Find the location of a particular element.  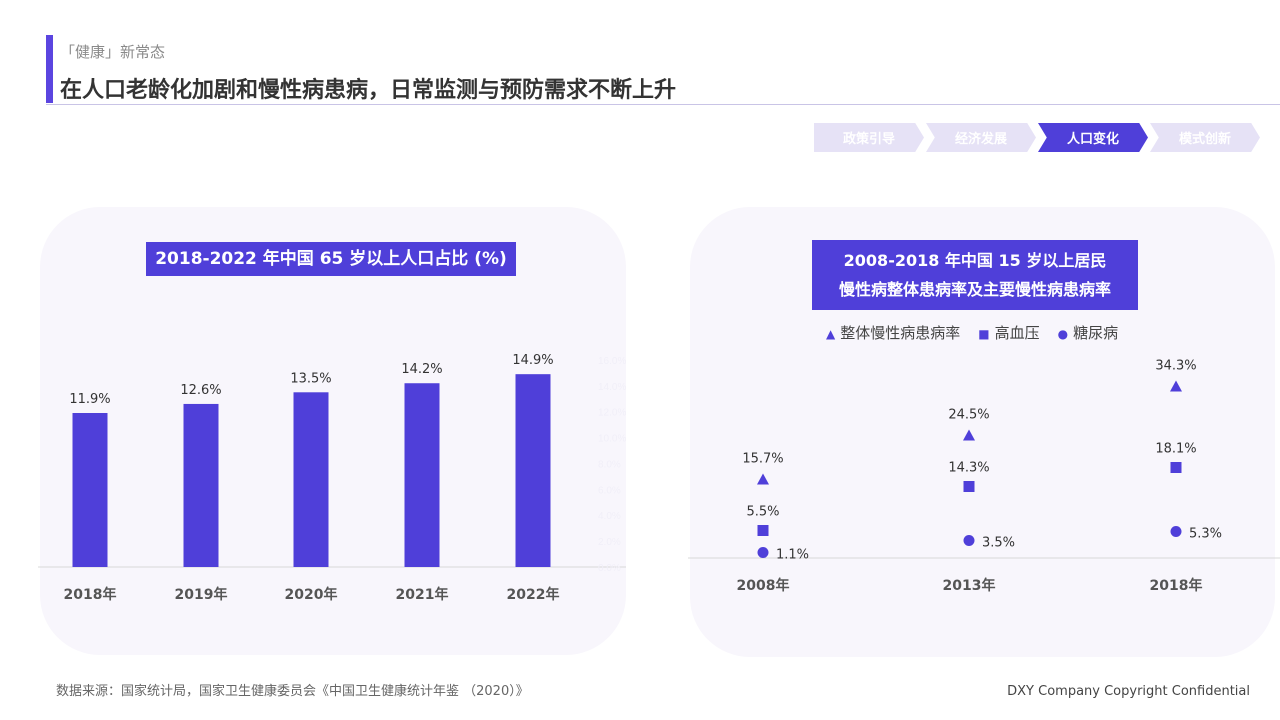

y-tick-label: 10.0% is located at coordinates (612, 439).